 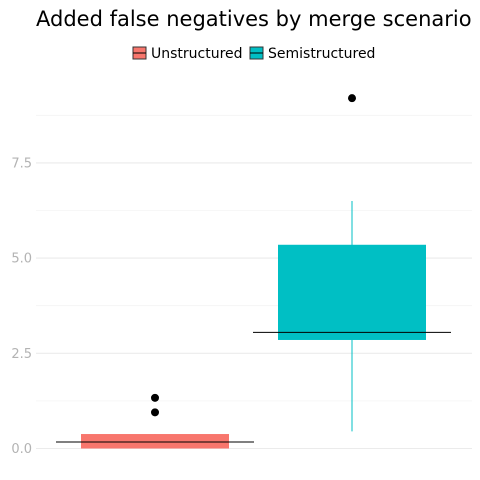 What do you see at coordinates (21, 354) in the screenshot?
I see `y-tick-label: 2.5` at bounding box center [21, 354].